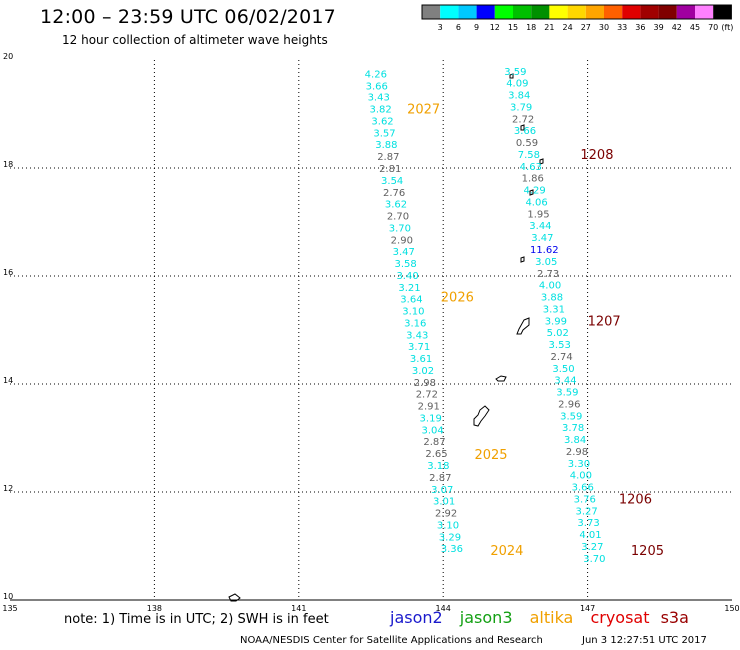  What do you see at coordinates (8, 56) in the screenshot?
I see `lat-tick-label: 20` at bounding box center [8, 56].